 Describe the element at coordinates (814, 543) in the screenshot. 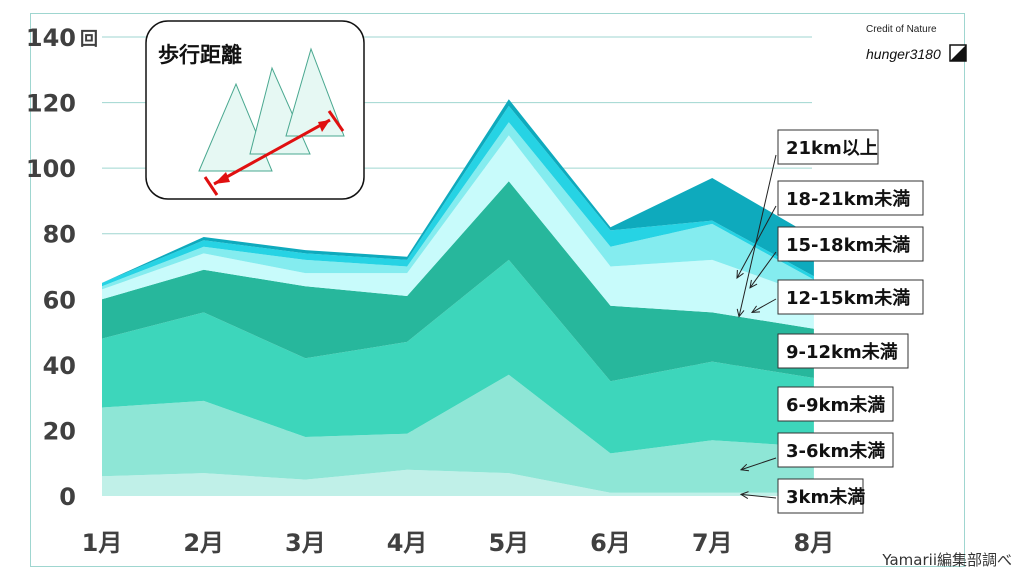

I see `x-tick-label: 8月` at that location.